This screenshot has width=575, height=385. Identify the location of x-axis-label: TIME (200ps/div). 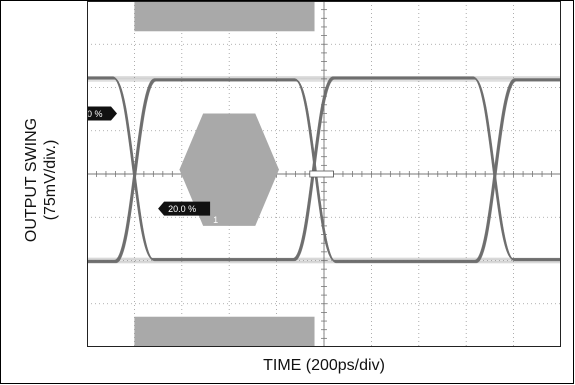
(324, 365).